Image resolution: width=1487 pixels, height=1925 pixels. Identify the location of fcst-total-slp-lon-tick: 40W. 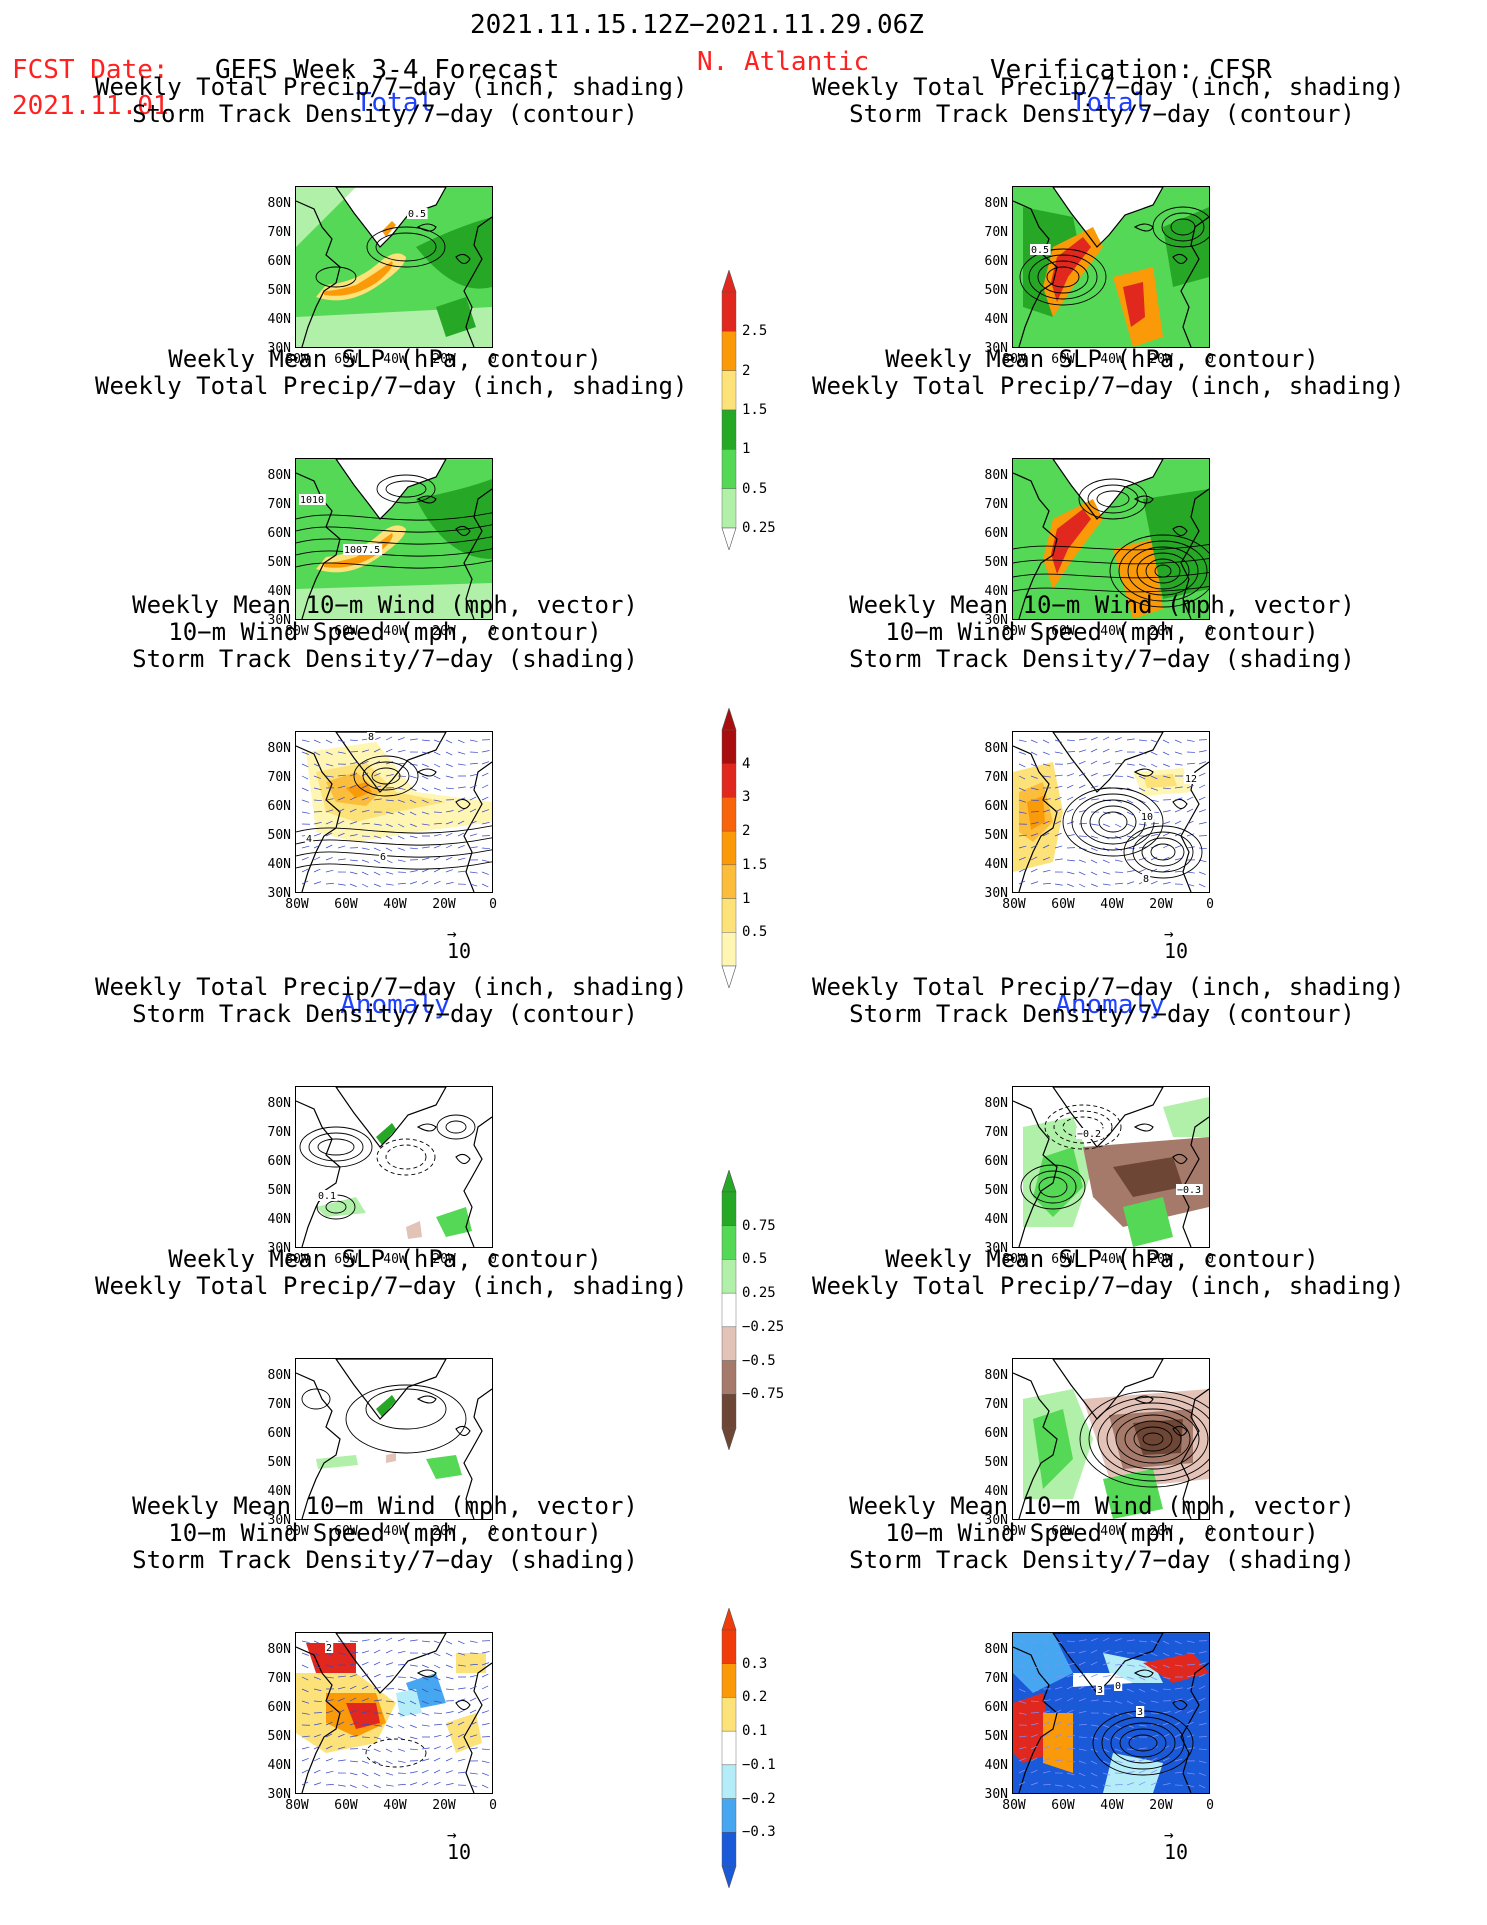
(395, 631).